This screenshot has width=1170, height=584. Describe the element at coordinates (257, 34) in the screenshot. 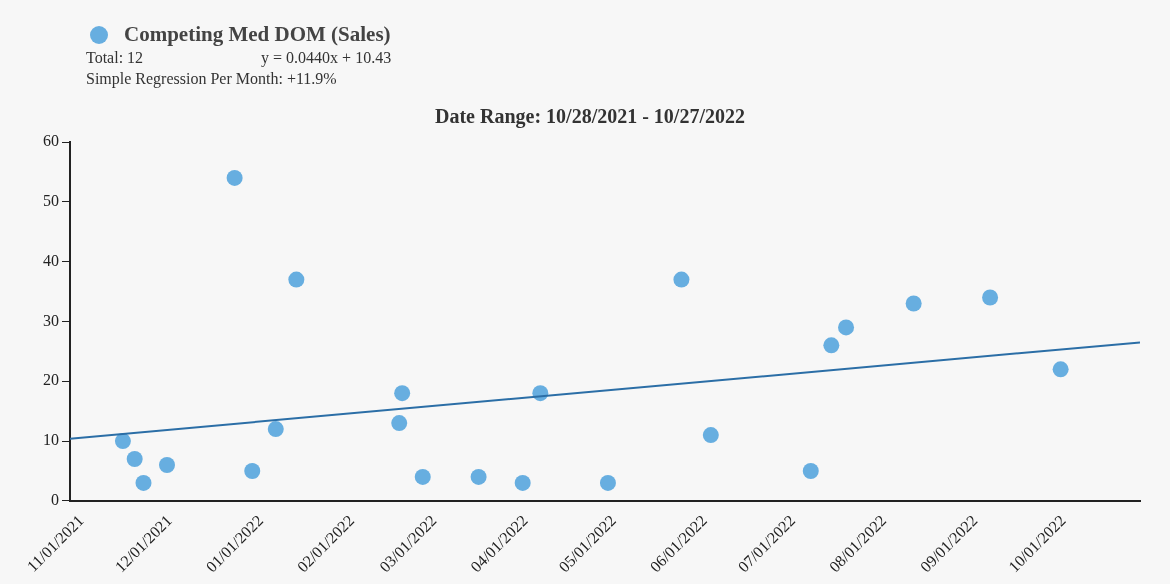

I see `legend-label: Competing Med DOM (Sales)` at that location.